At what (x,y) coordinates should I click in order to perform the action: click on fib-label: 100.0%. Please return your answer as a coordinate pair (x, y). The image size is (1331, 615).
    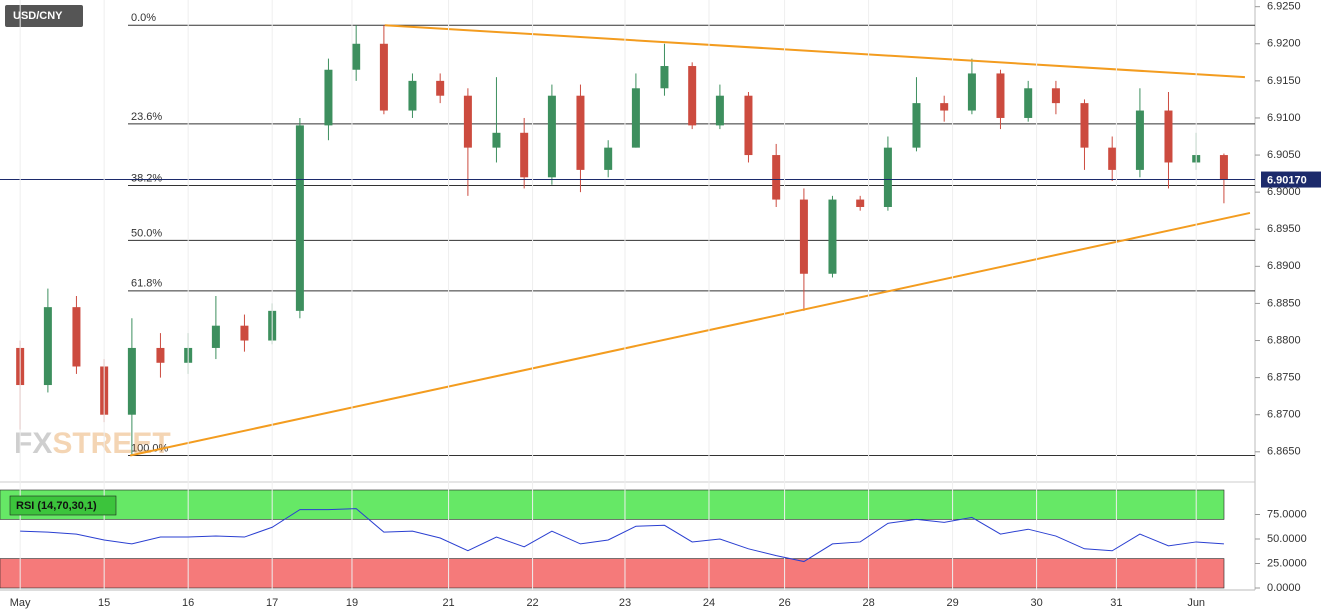
    Looking at the image, I should click on (150, 448).